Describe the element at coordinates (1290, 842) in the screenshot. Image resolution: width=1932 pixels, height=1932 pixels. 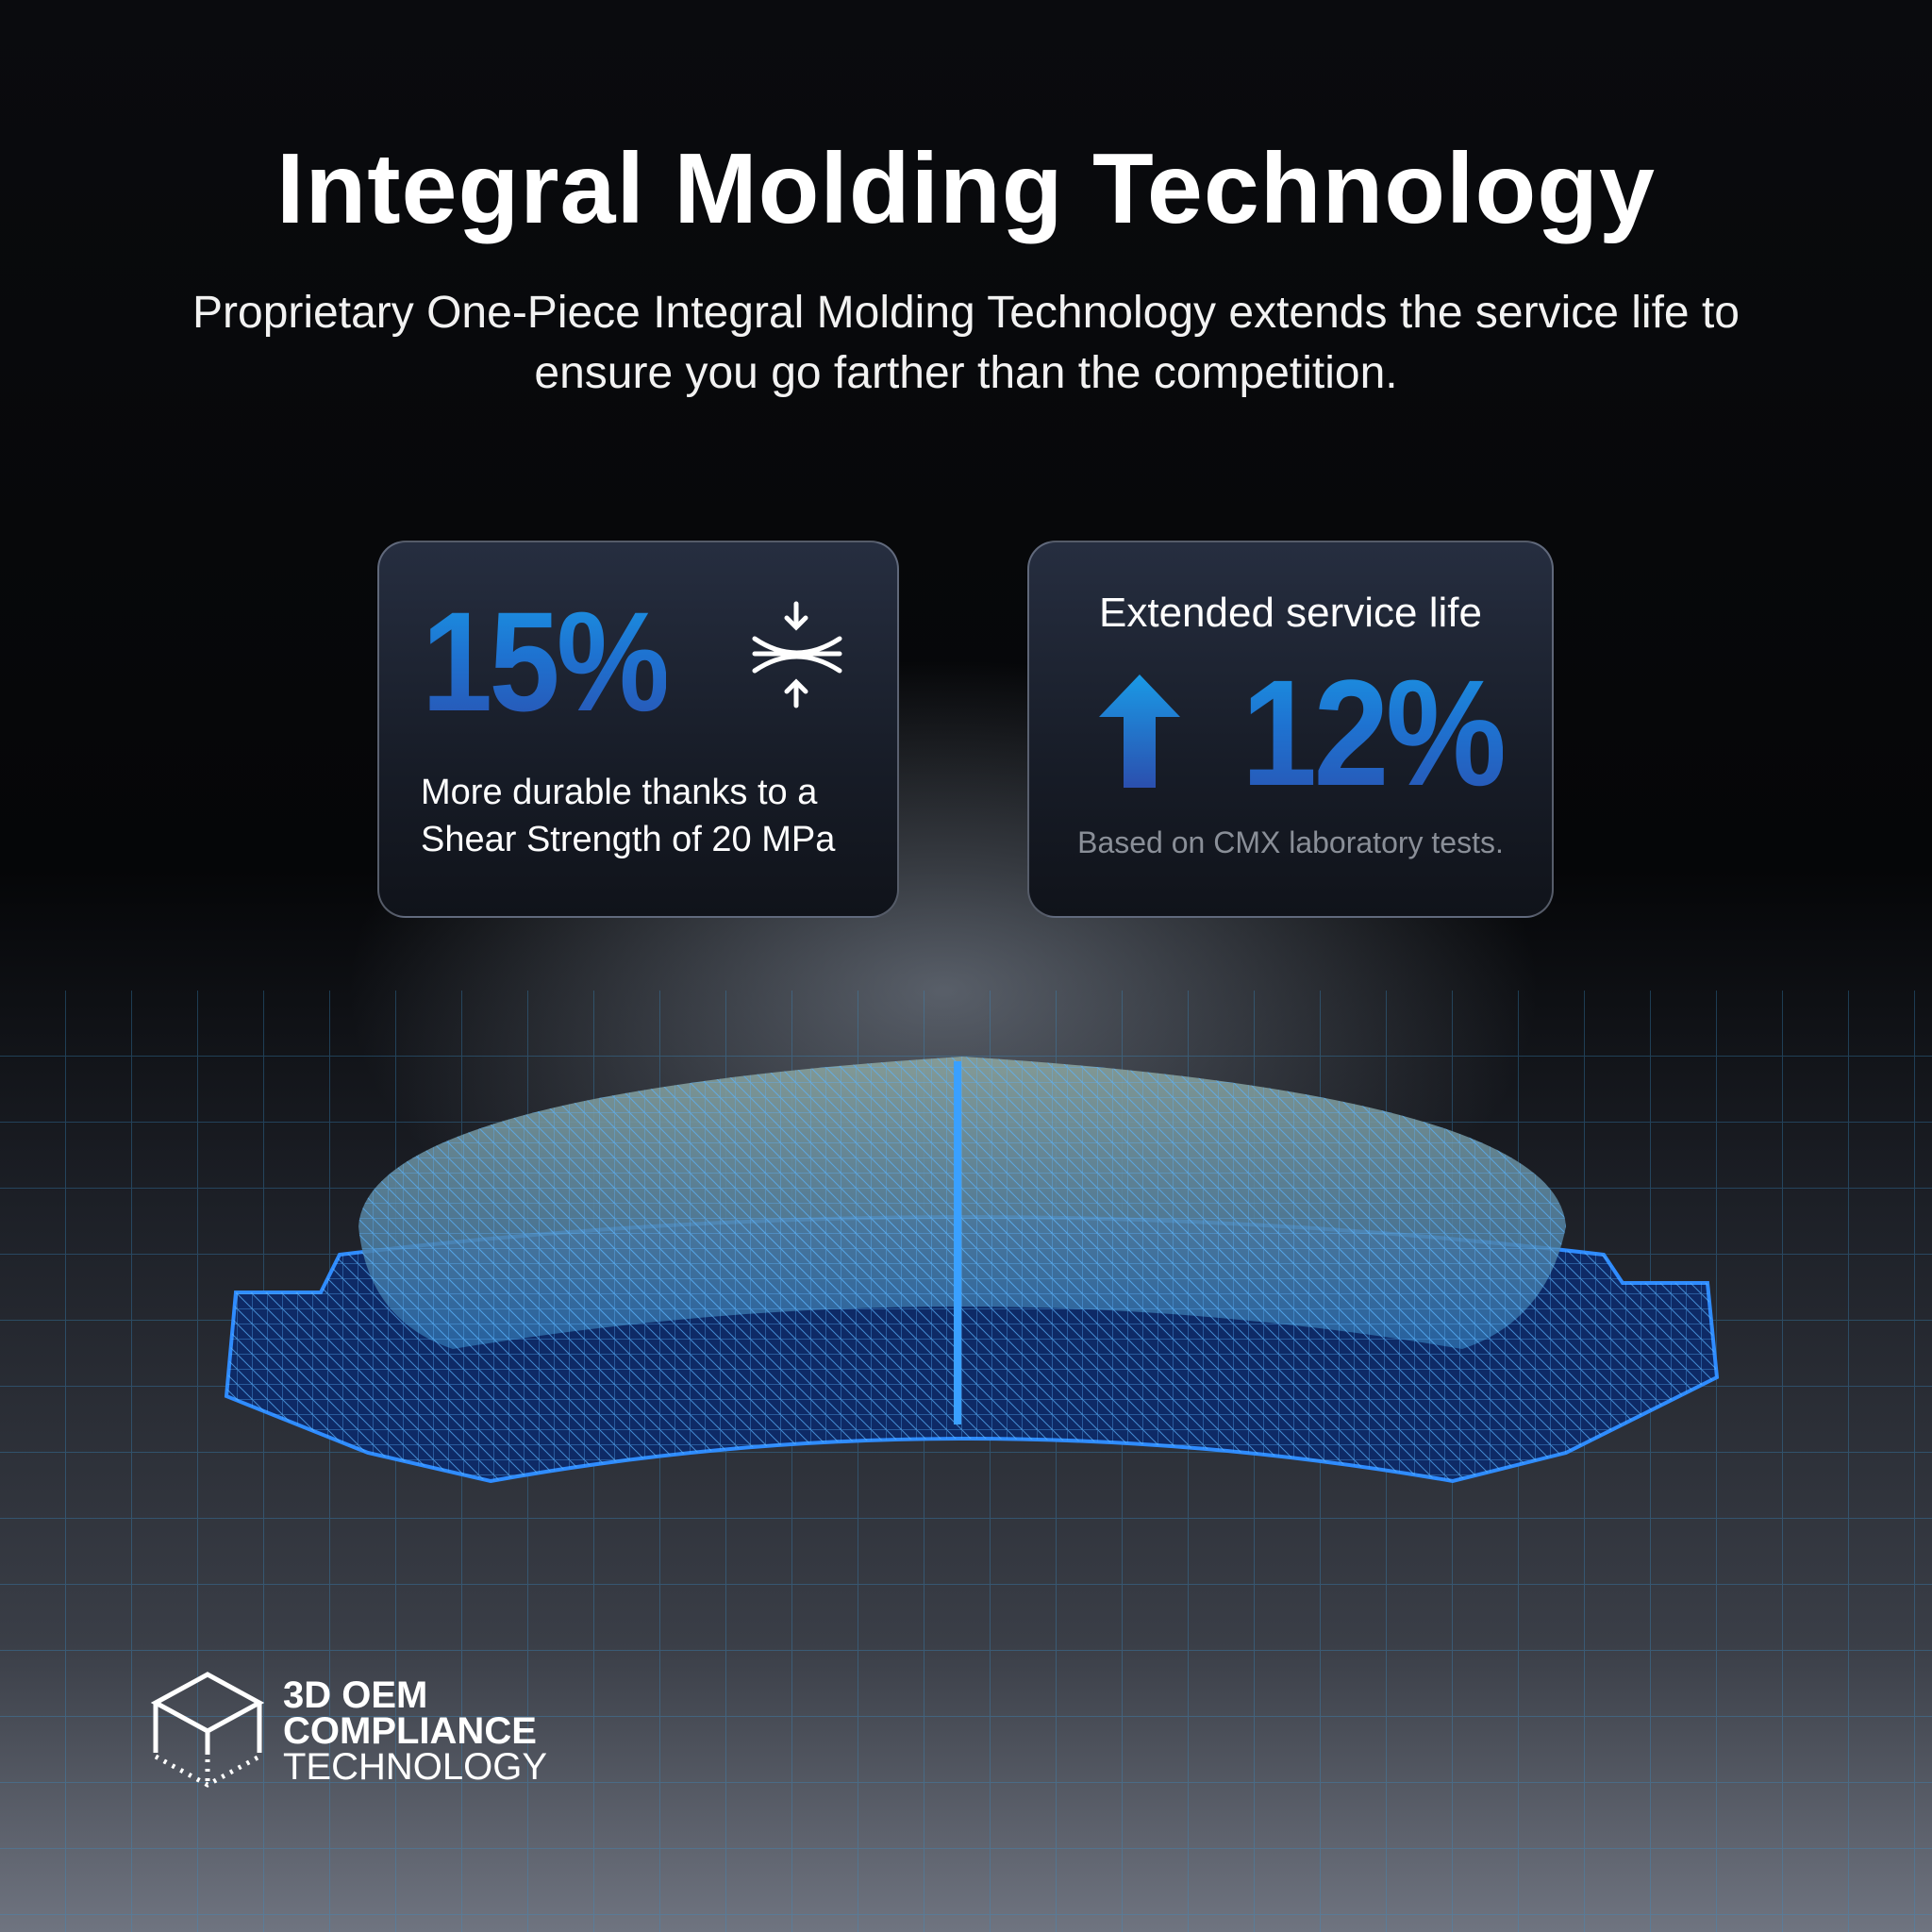
I see `test-note: Based on CMX laboratory tests.` at that location.